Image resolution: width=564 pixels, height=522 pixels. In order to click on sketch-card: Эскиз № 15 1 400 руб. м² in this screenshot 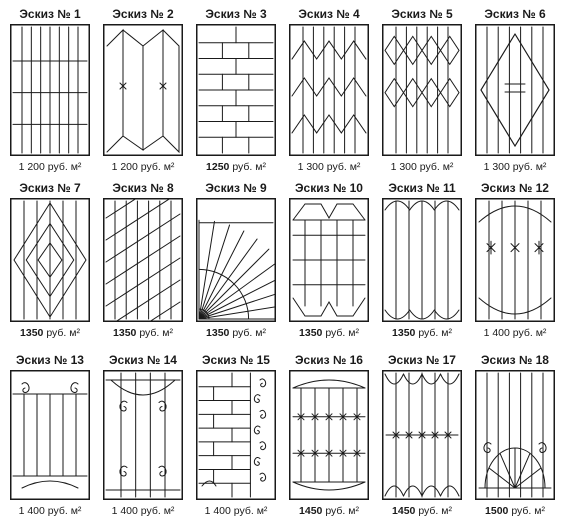, I will do `click(236, 437)`.